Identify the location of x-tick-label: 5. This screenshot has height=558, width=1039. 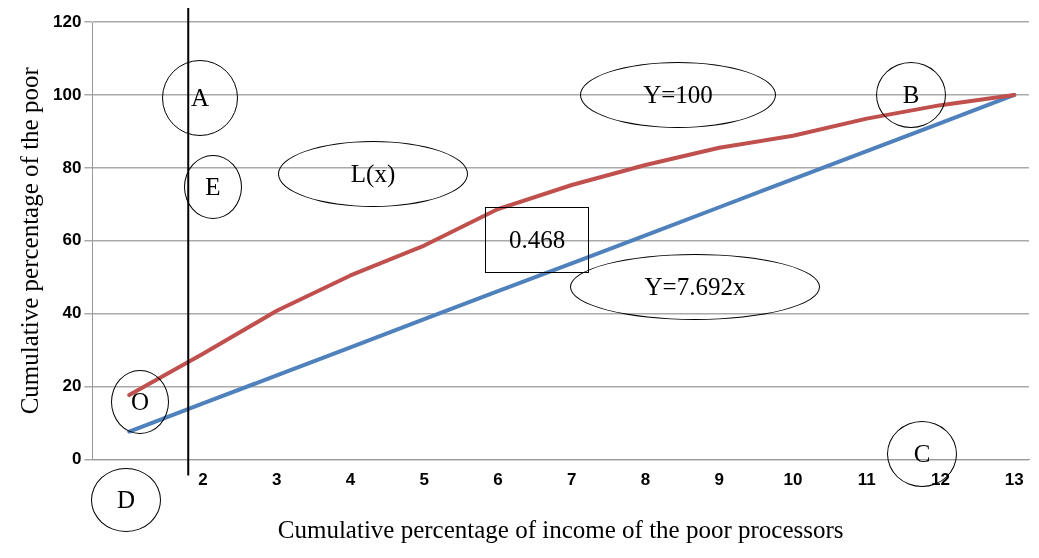
(424, 480).